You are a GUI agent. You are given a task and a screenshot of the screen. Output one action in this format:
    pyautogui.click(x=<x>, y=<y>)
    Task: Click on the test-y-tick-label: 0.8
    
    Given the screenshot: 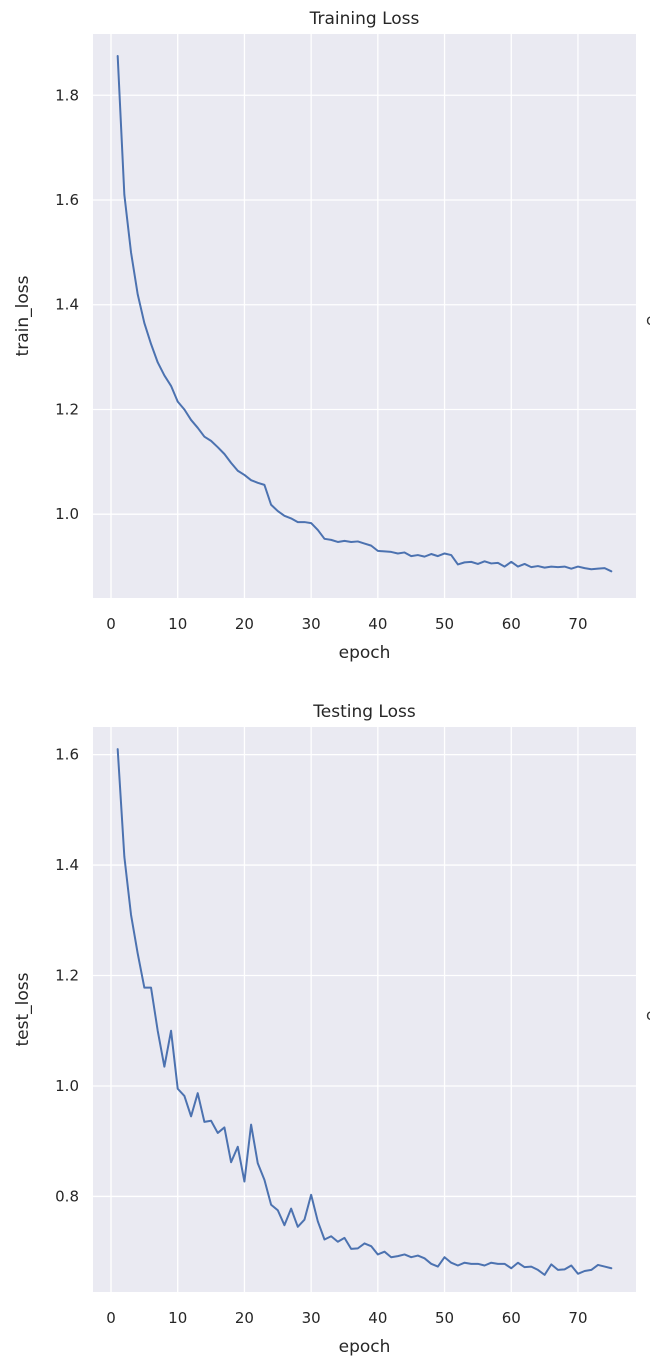 What is the action you would take?
    pyautogui.click(x=67, y=1196)
    